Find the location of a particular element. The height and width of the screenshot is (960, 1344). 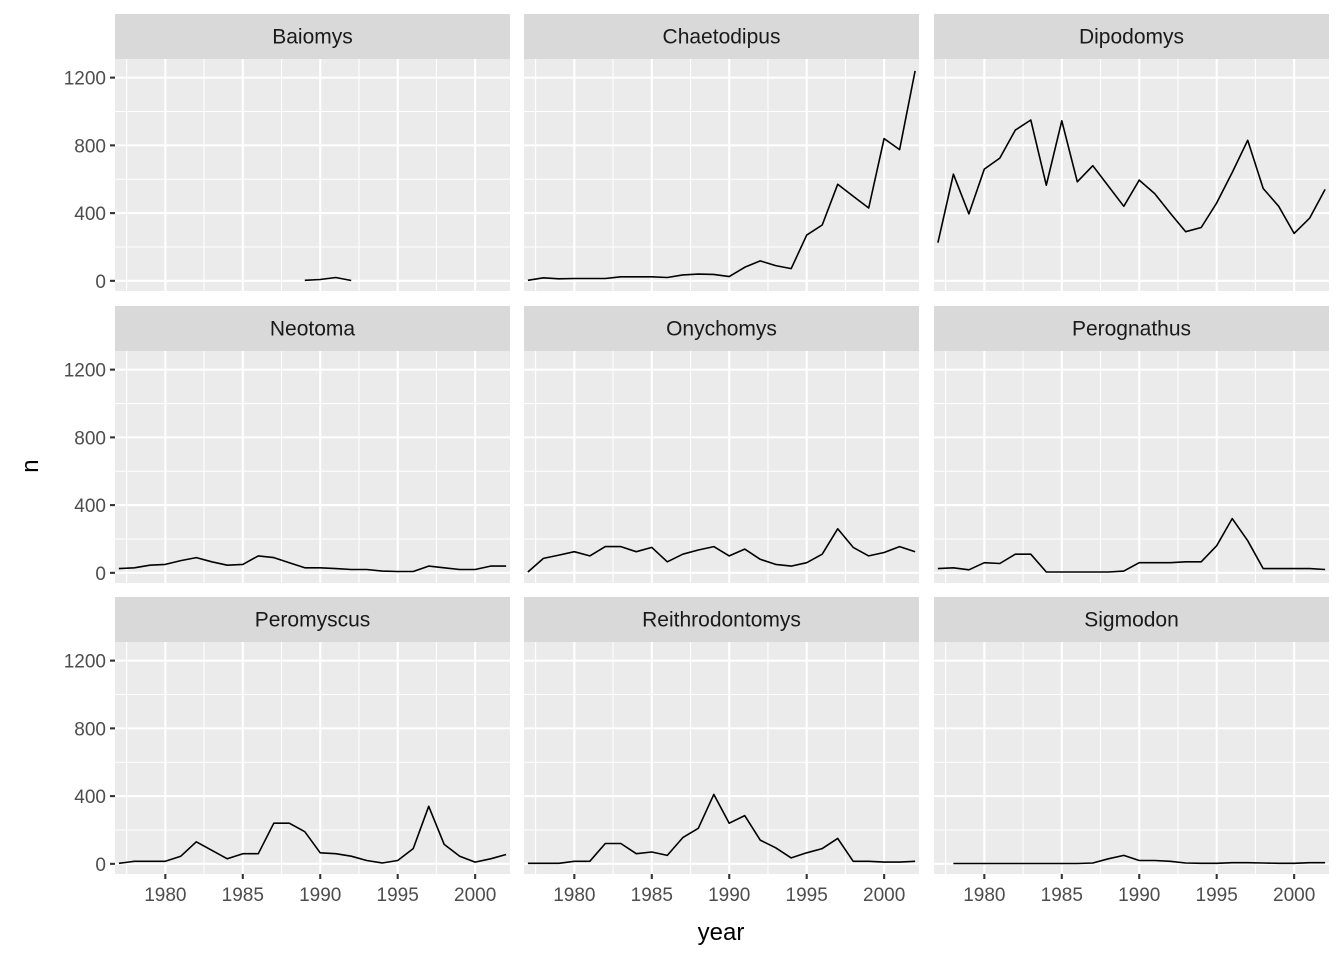

strip-baiomys is located at coordinates (312, 36).